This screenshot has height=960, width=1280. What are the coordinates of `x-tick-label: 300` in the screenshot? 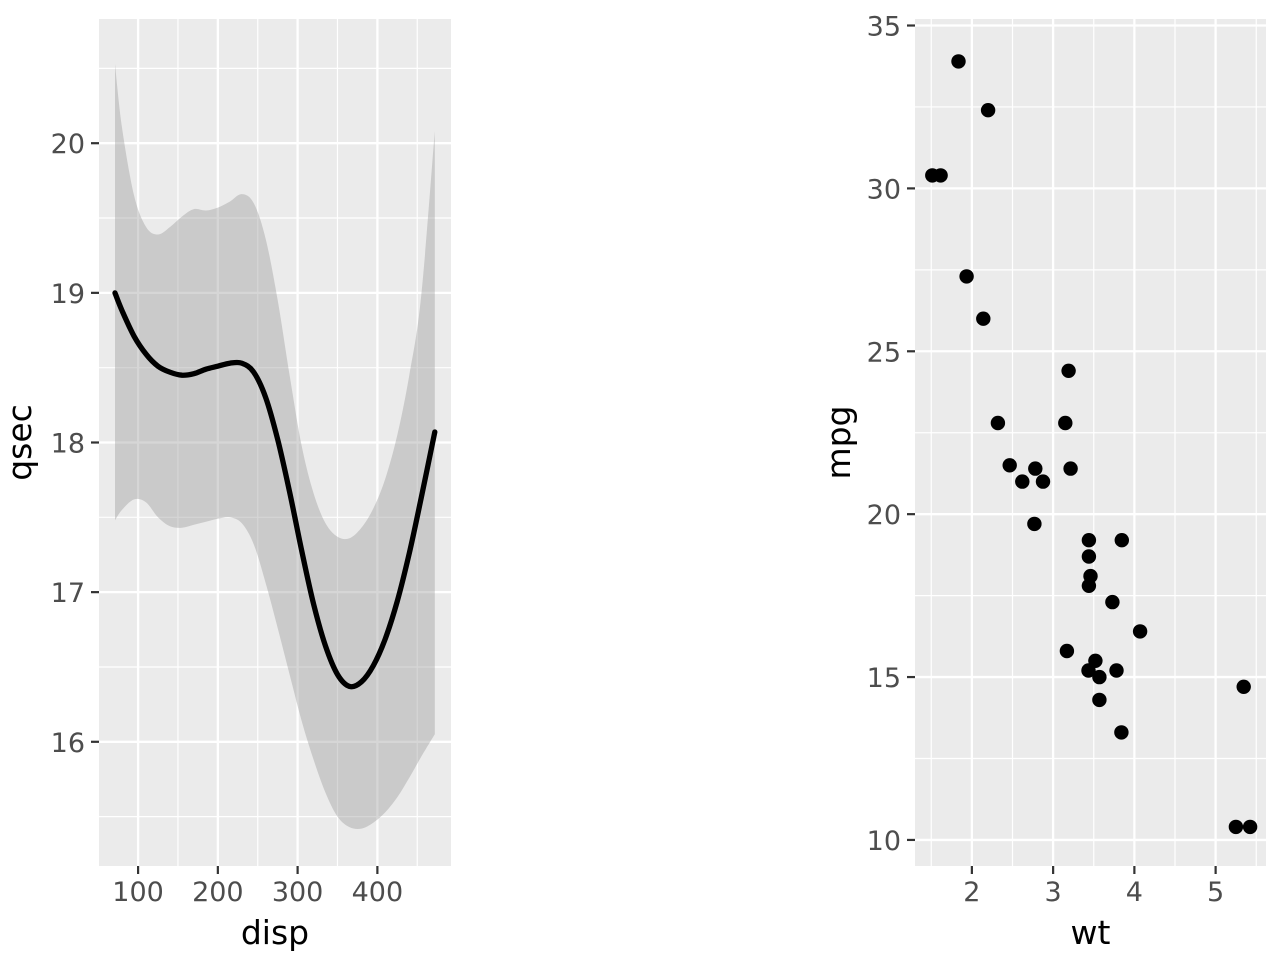 It's located at (298, 892).